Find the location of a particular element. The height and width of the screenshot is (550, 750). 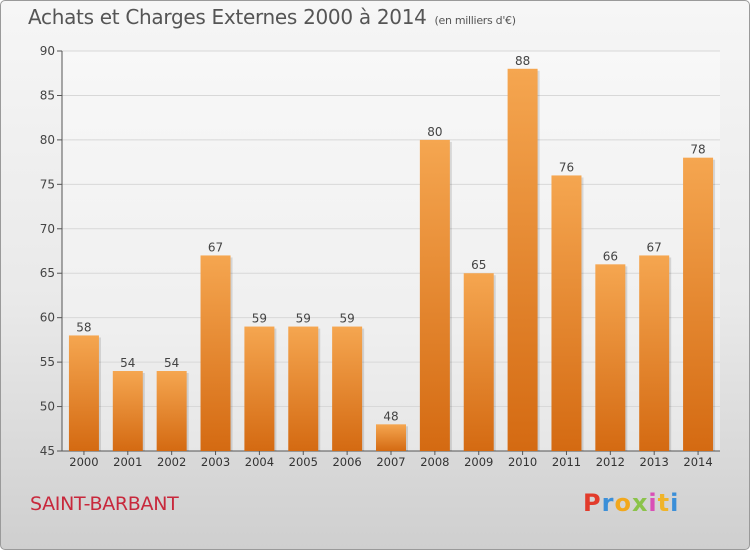

y-tick-label: 90 is located at coordinates (47, 51).